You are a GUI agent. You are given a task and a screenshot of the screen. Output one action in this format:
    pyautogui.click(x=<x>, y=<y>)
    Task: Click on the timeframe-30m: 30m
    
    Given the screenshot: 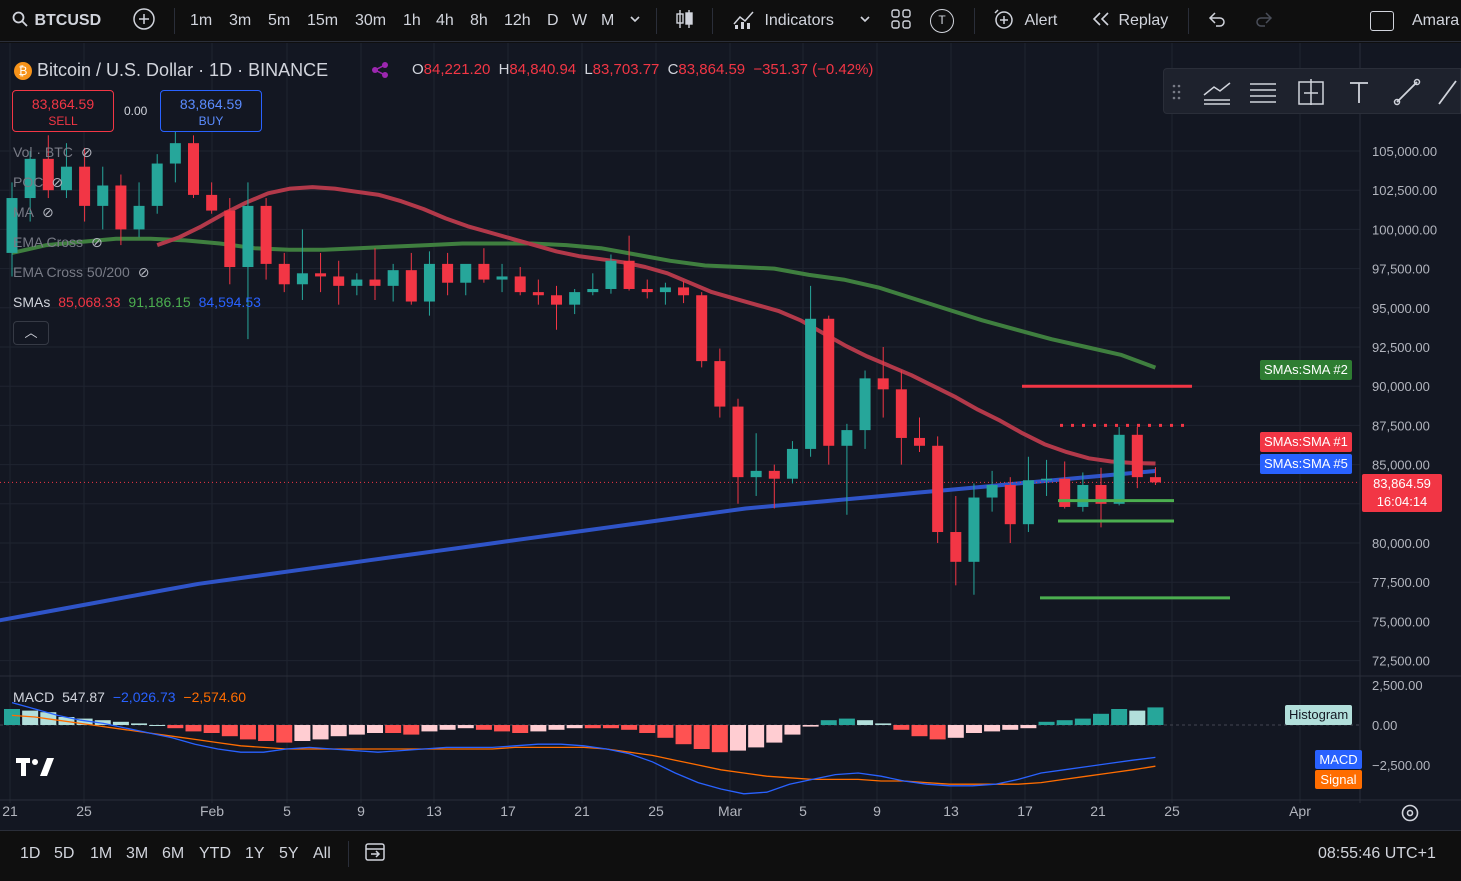 What is the action you would take?
    pyautogui.click(x=371, y=20)
    